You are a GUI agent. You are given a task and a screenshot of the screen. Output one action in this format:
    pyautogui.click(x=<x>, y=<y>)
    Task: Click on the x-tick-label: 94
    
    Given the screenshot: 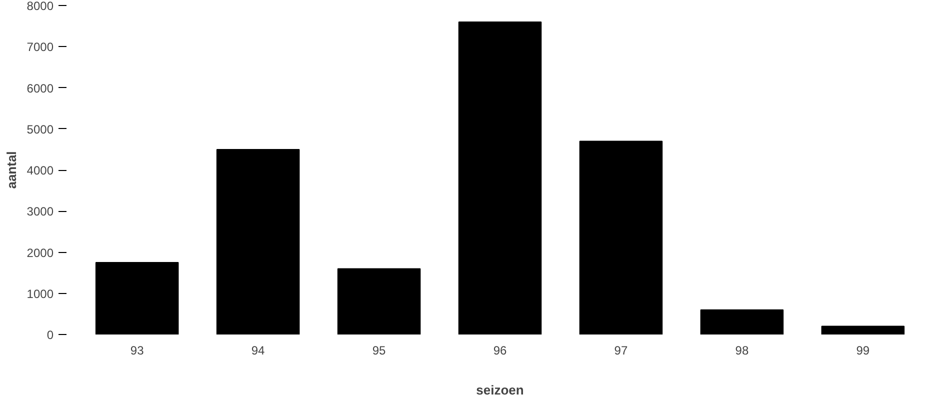 What is the action you would take?
    pyautogui.click(x=258, y=351)
    